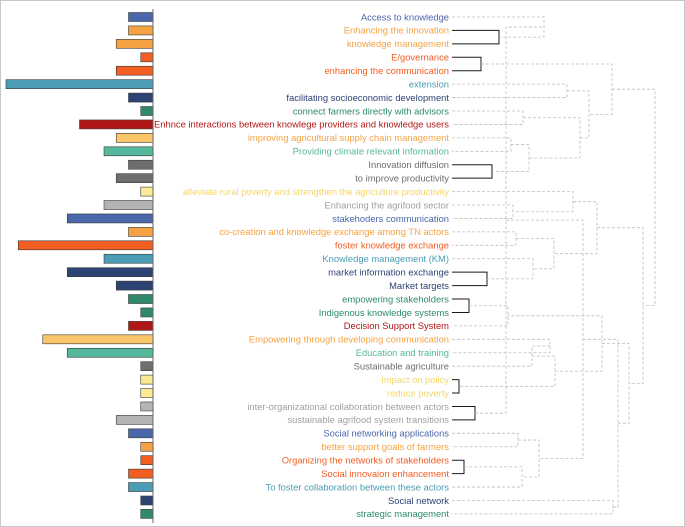 The image size is (685, 527). Describe the element at coordinates (402, 352) in the screenshot. I see `leaf-label-26: Education and training` at that location.